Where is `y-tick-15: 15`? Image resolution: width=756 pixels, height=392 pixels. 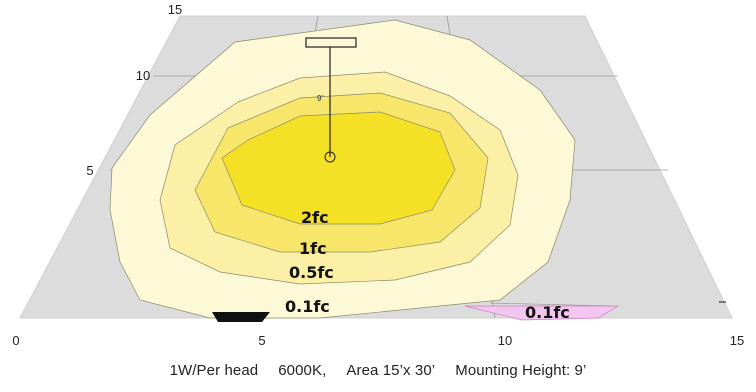 y-tick-15: 15 is located at coordinates (175, 9).